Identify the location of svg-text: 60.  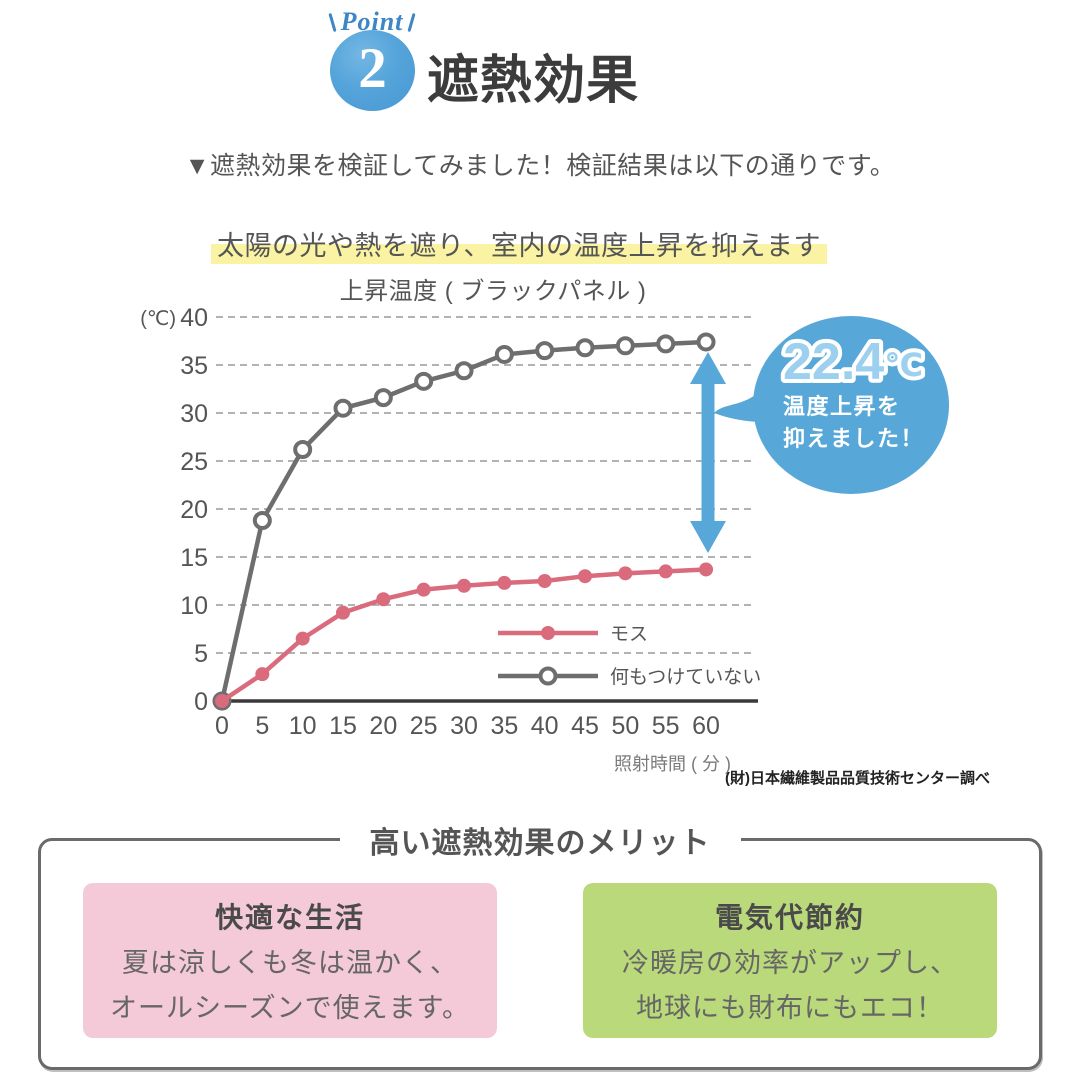
(706, 726).